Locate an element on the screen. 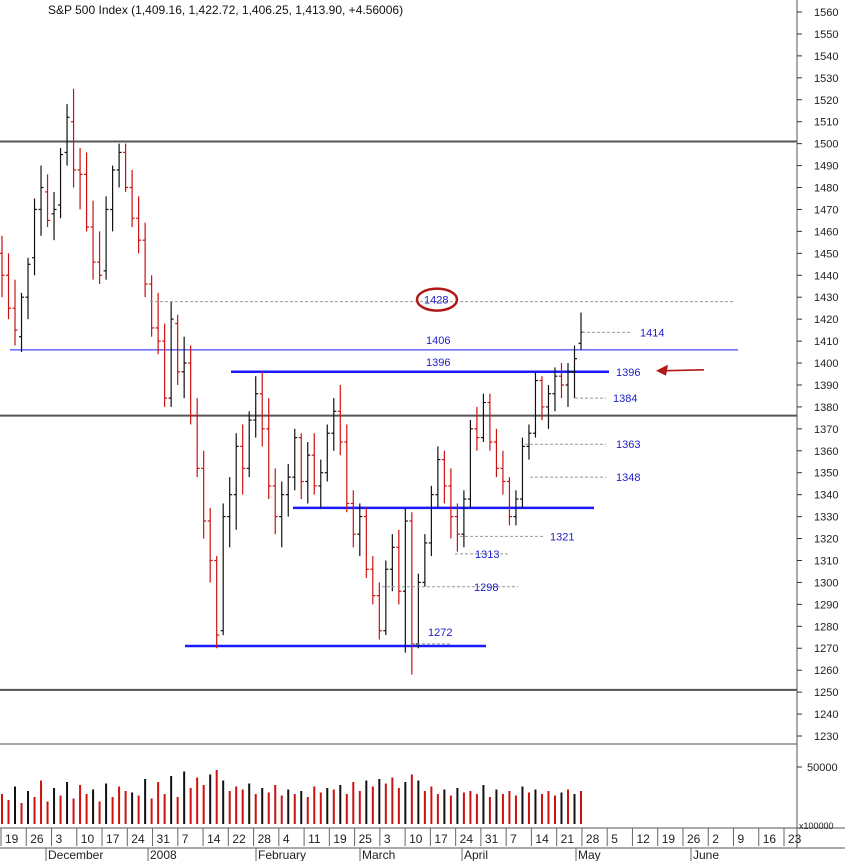 This screenshot has height=861, width=845. level-label-1396-right: 1396 is located at coordinates (628, 373).